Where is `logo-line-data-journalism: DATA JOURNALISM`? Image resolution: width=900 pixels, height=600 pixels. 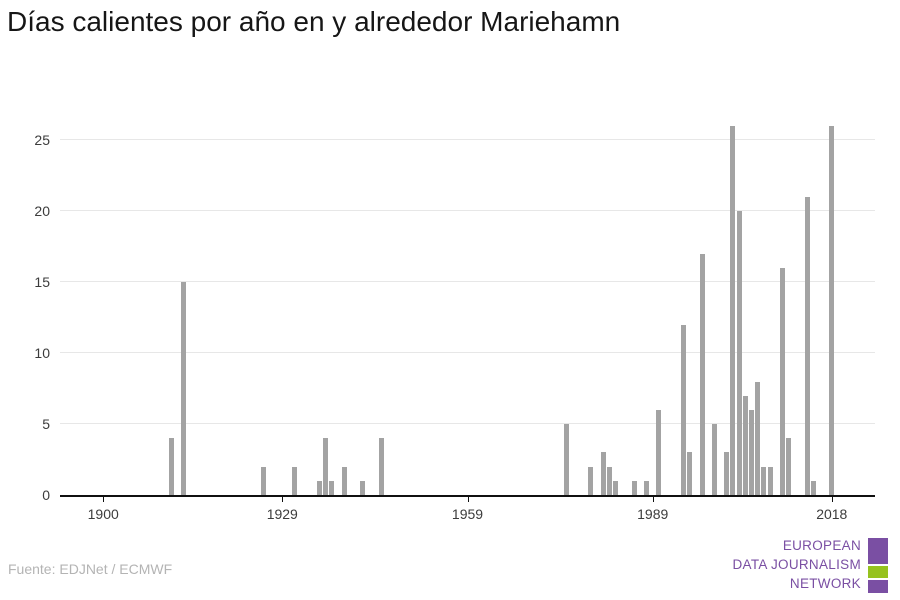 logo-line-data-journalism: DATA JOURNALISM is located at coordinates (796, 565).